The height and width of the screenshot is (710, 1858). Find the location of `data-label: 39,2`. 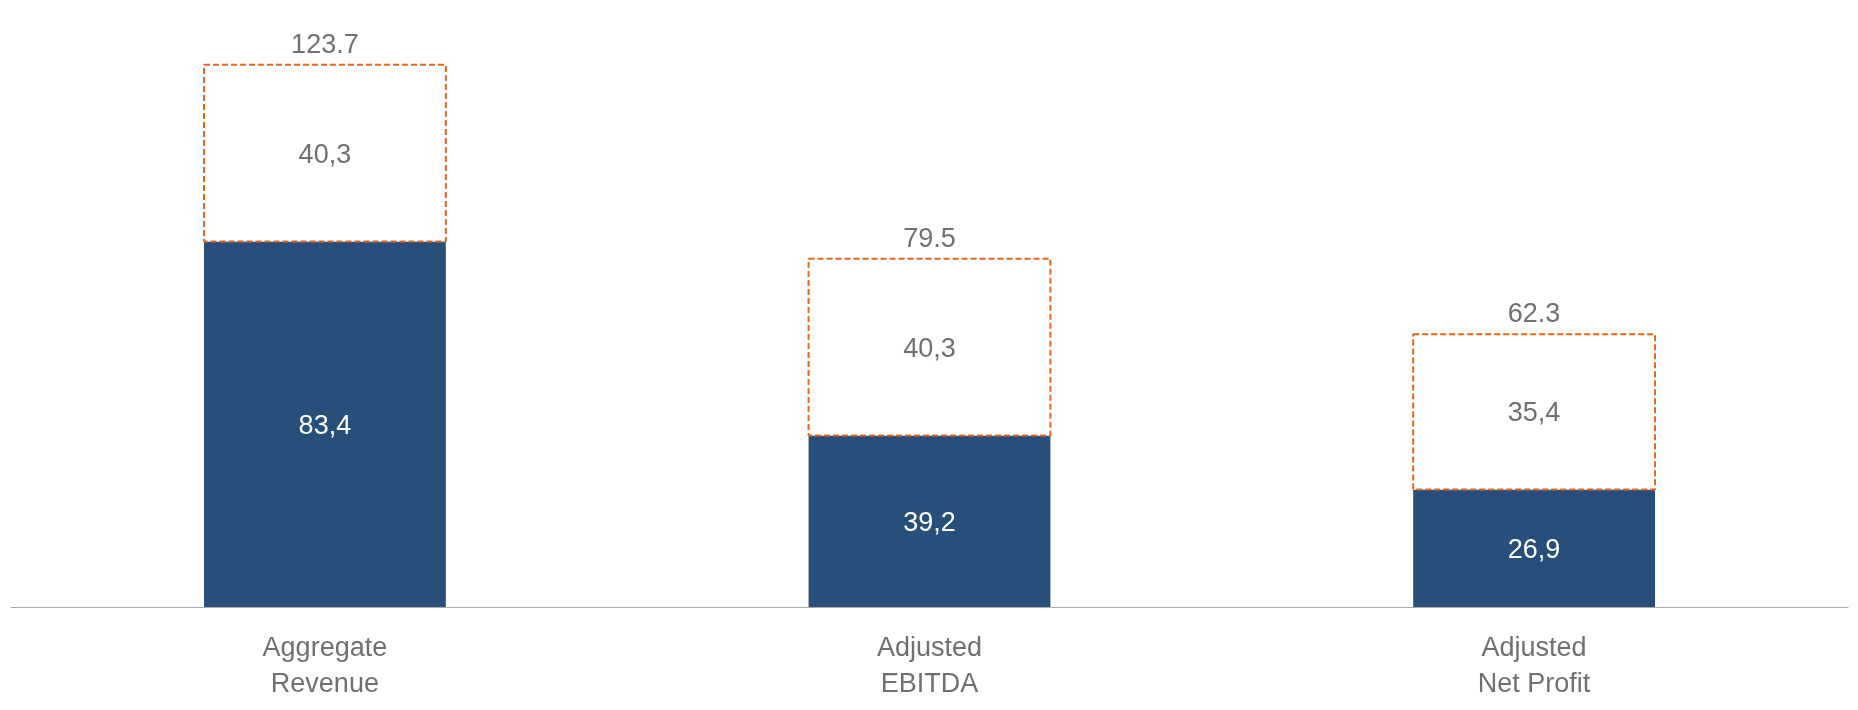

data-label: 39,2 is located at coordinates (929, 522).